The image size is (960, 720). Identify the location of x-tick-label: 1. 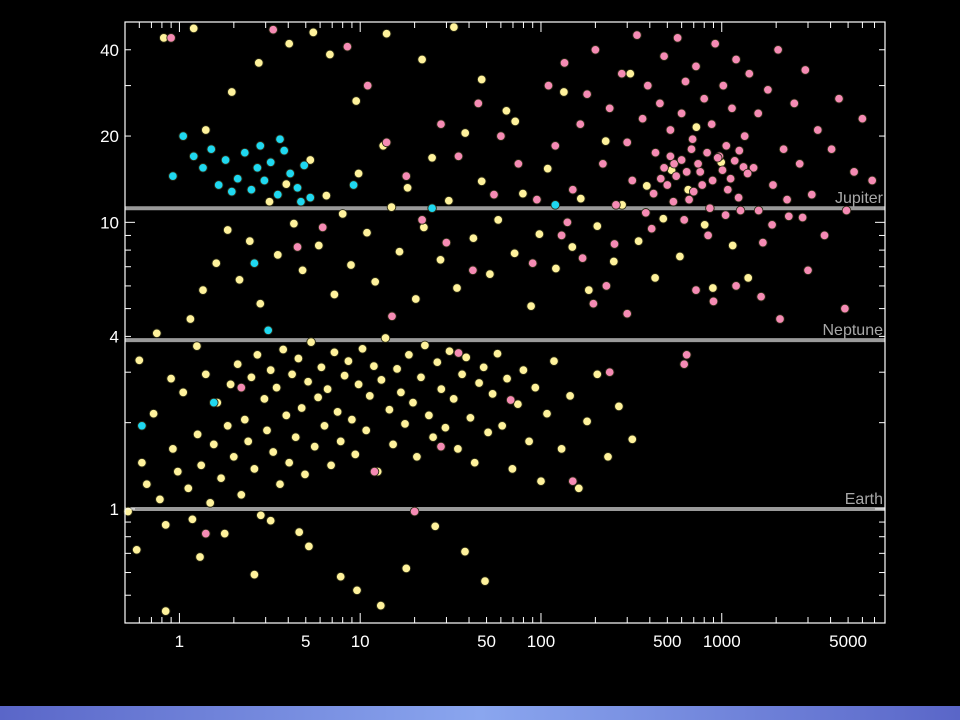
(179, 641).